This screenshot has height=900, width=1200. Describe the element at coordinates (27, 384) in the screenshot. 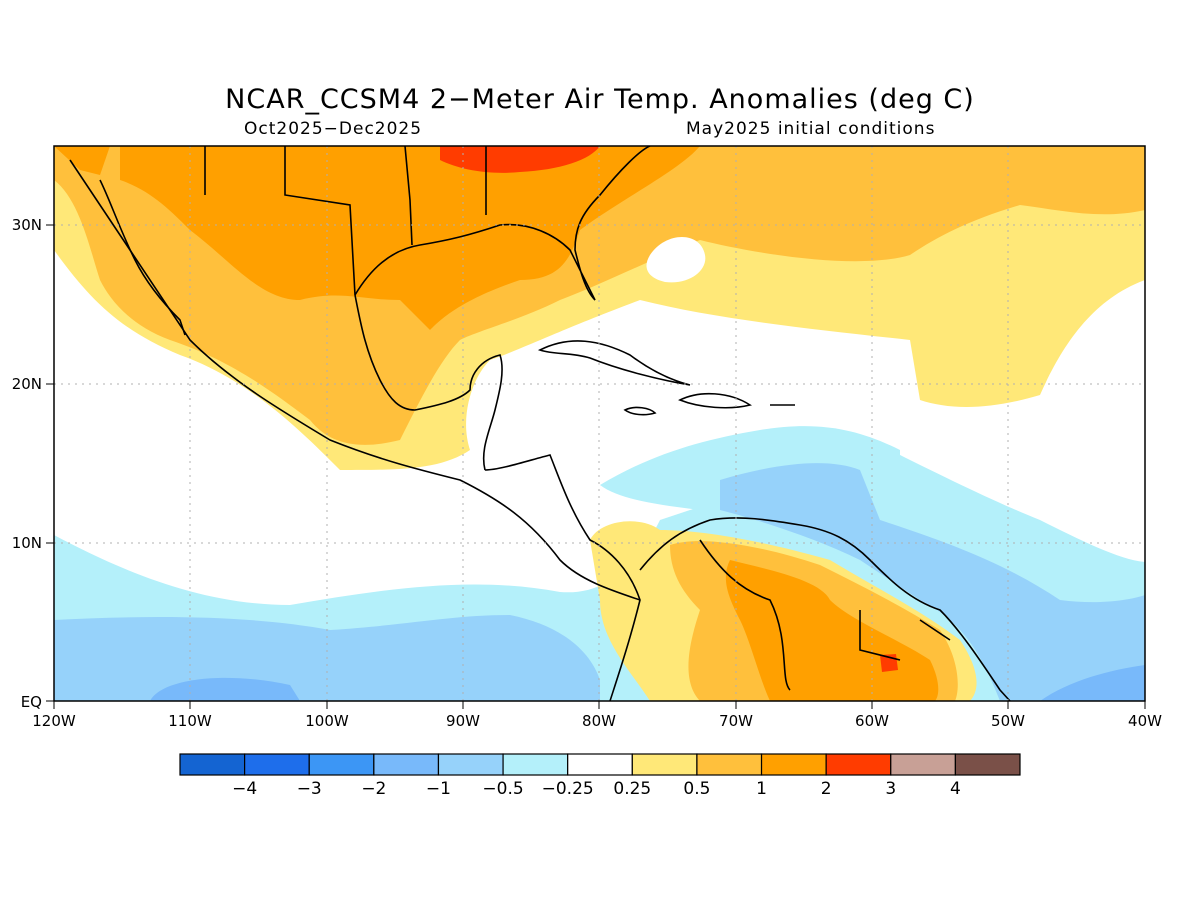

I see `lat-label: 20N` at that location.